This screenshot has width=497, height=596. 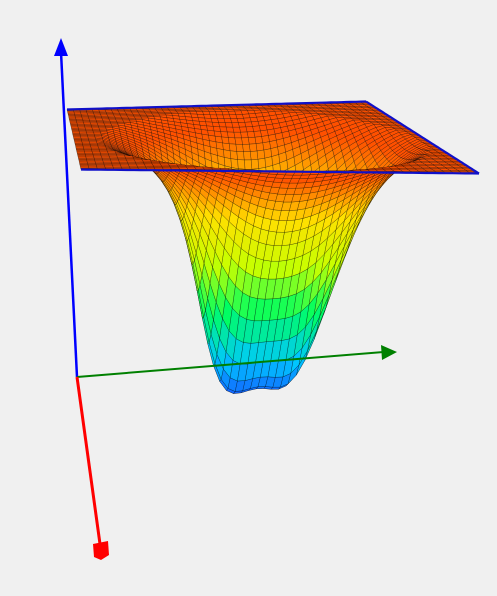 I want to click on x-axis-line, so click(x=88, y=460).